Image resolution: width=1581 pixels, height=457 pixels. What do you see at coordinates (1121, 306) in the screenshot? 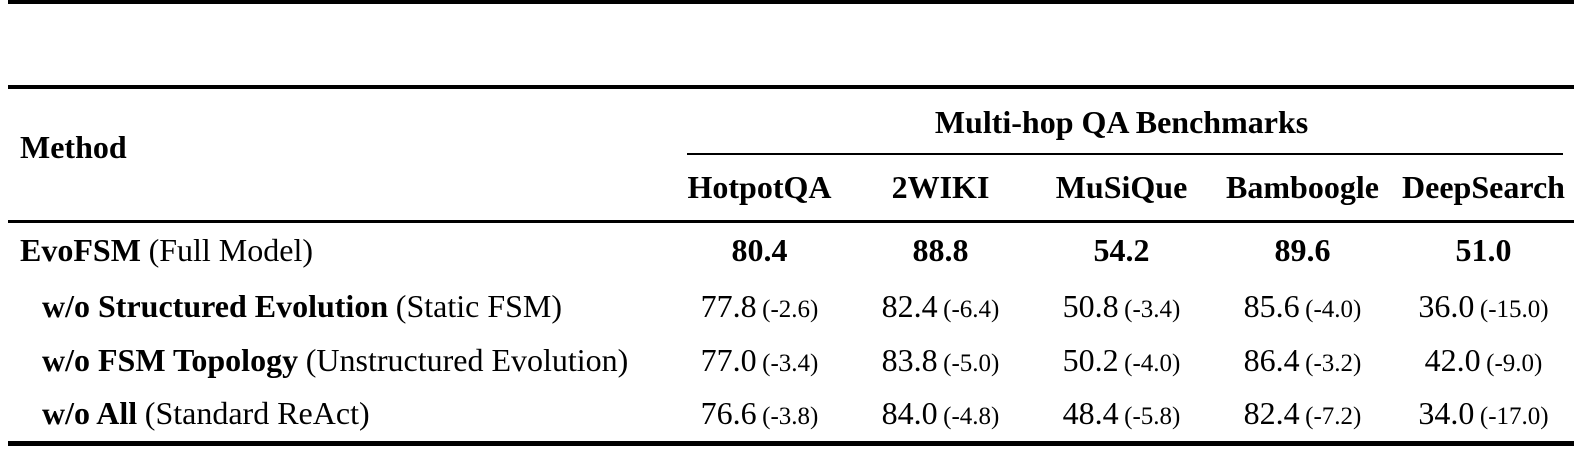
I see `value-cell: 50.8 (-3.4)` at bounding box center [1121, 306].